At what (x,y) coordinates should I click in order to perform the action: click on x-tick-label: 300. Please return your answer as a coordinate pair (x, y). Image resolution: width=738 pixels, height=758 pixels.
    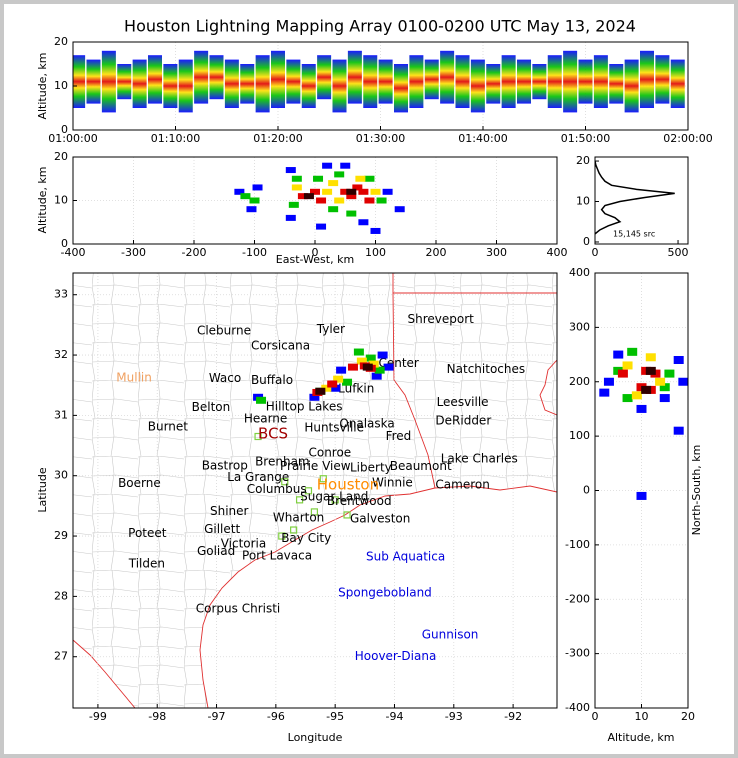
    Looking at the image, I should click on (496, 252).